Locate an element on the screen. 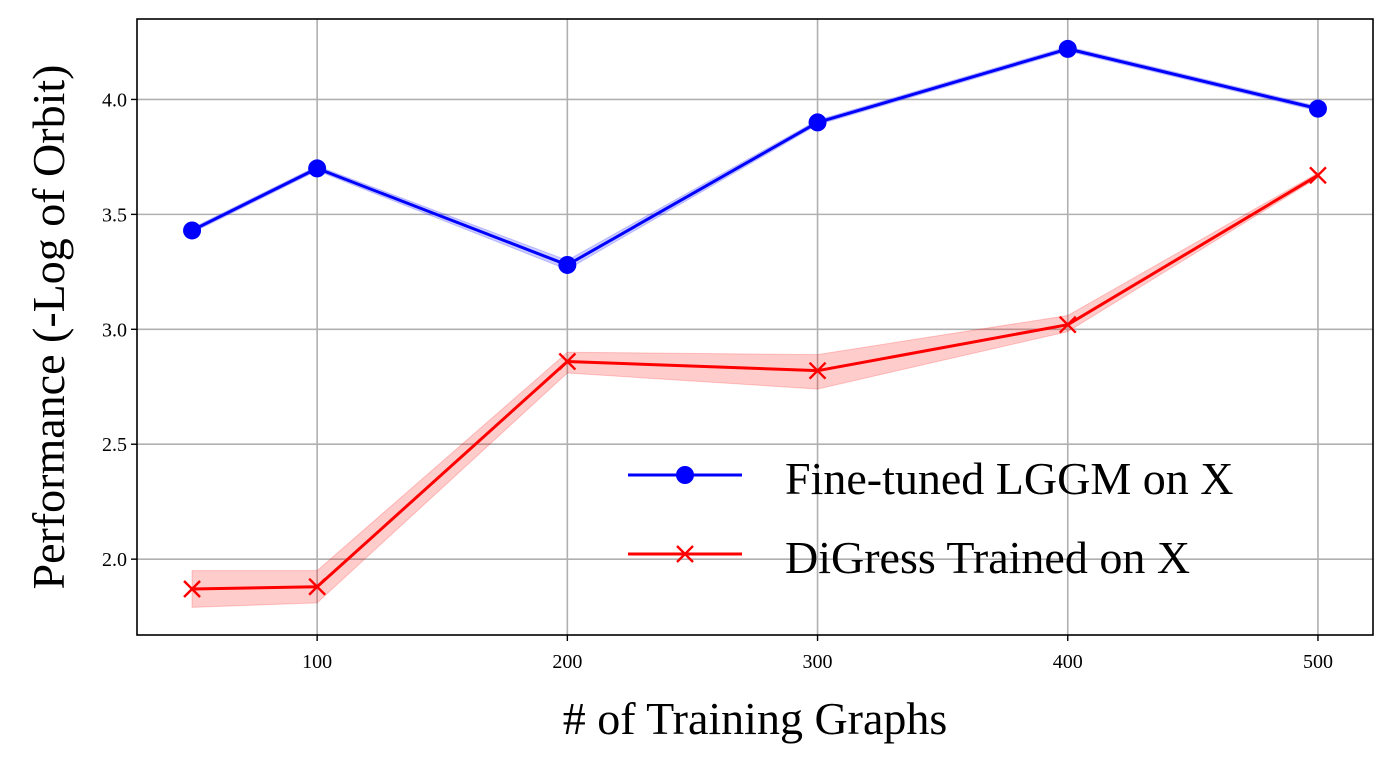 The image size is (1396, 763). legend-marker-digress is located at coordinates (685, 554).